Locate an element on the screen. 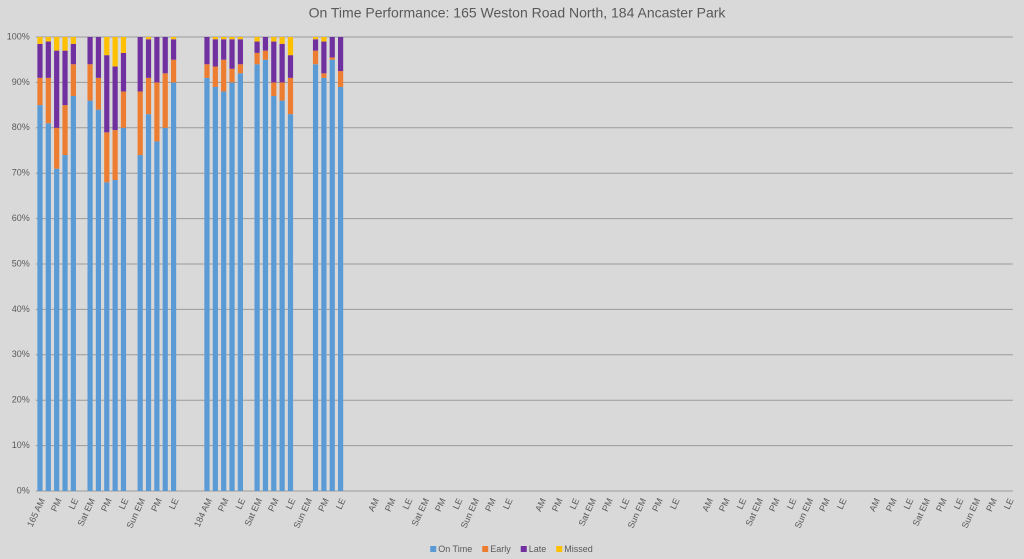 This screenshot has height=559, width=1024. legend-label: On Time is located at coordinates (455, 549).